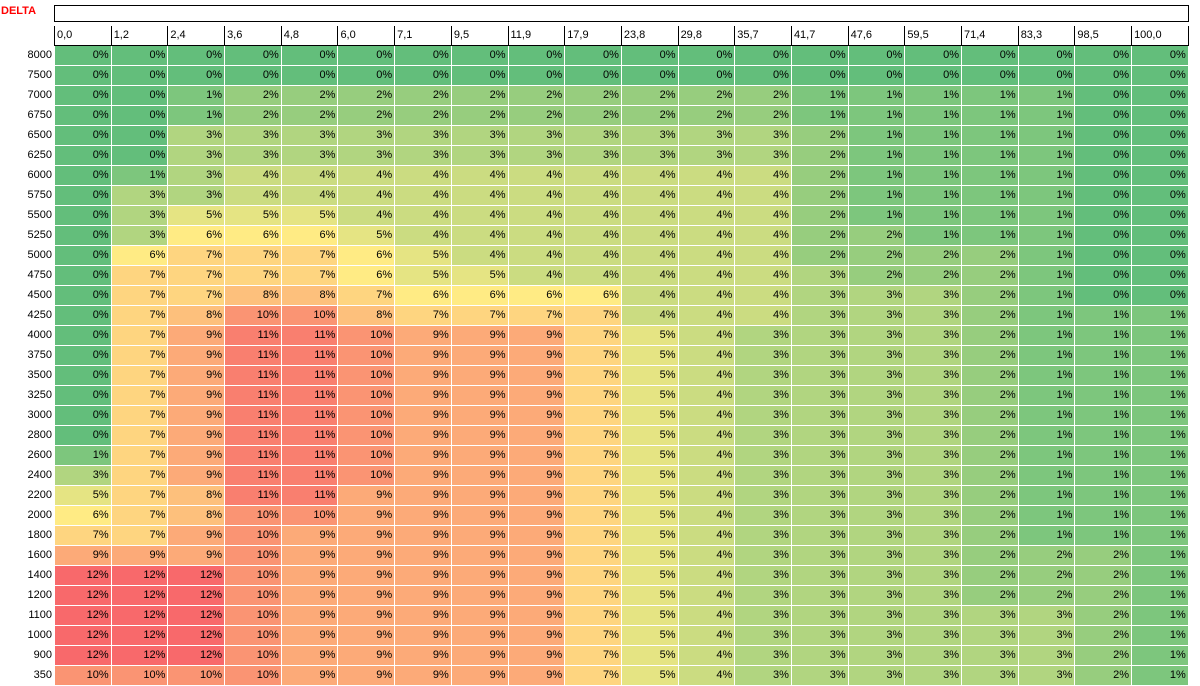  Describe the element at coordinates (479, 36) in the screenshot. I see `column-header: 9,5` at that location.